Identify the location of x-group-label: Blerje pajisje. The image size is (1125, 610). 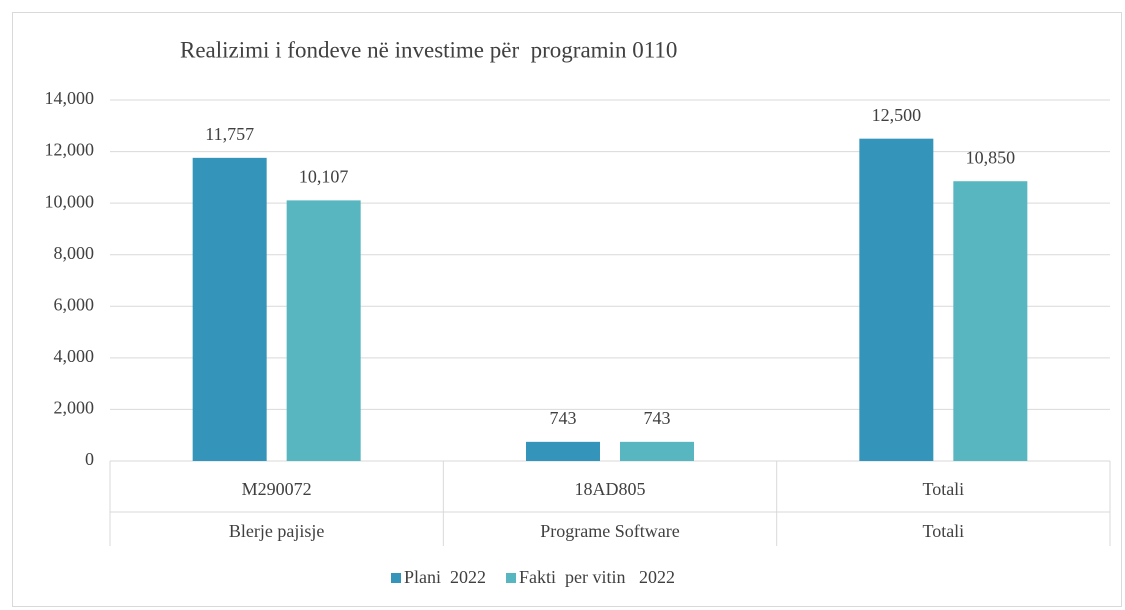
(276, 531).